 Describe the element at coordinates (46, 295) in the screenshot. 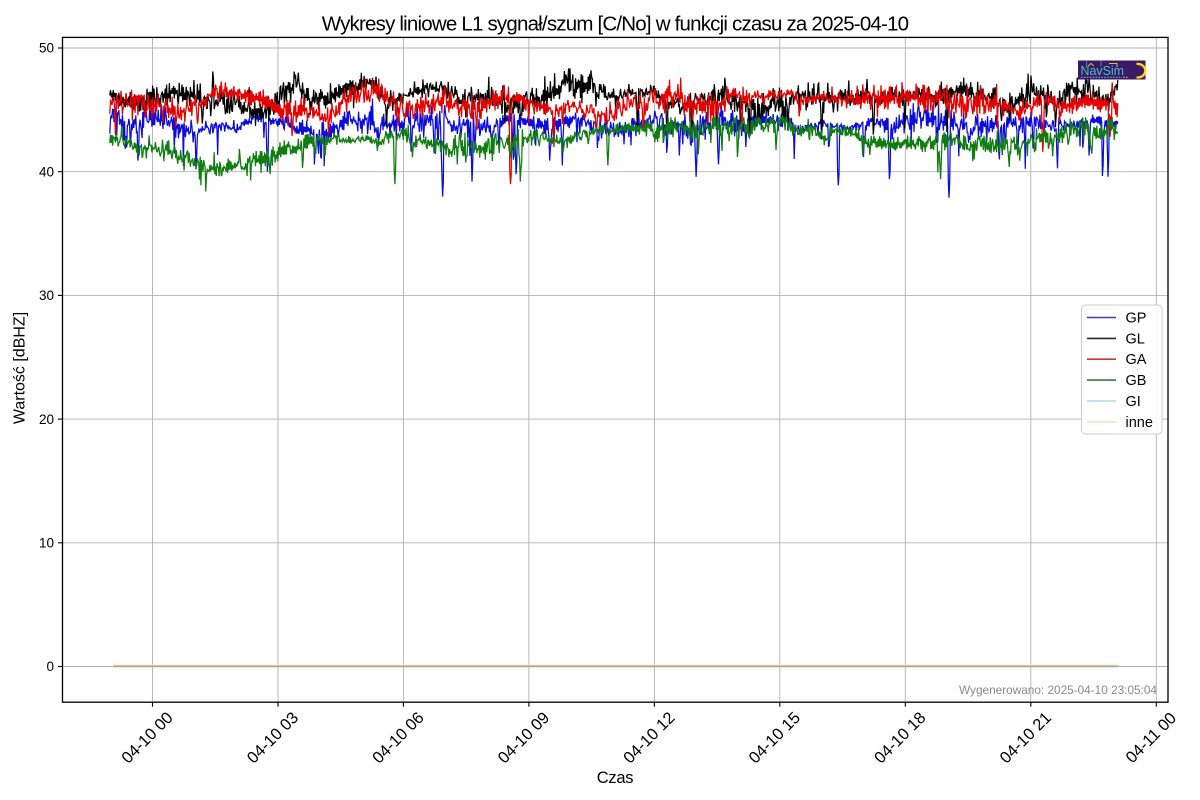

I see `svg-text: 30` at that location.